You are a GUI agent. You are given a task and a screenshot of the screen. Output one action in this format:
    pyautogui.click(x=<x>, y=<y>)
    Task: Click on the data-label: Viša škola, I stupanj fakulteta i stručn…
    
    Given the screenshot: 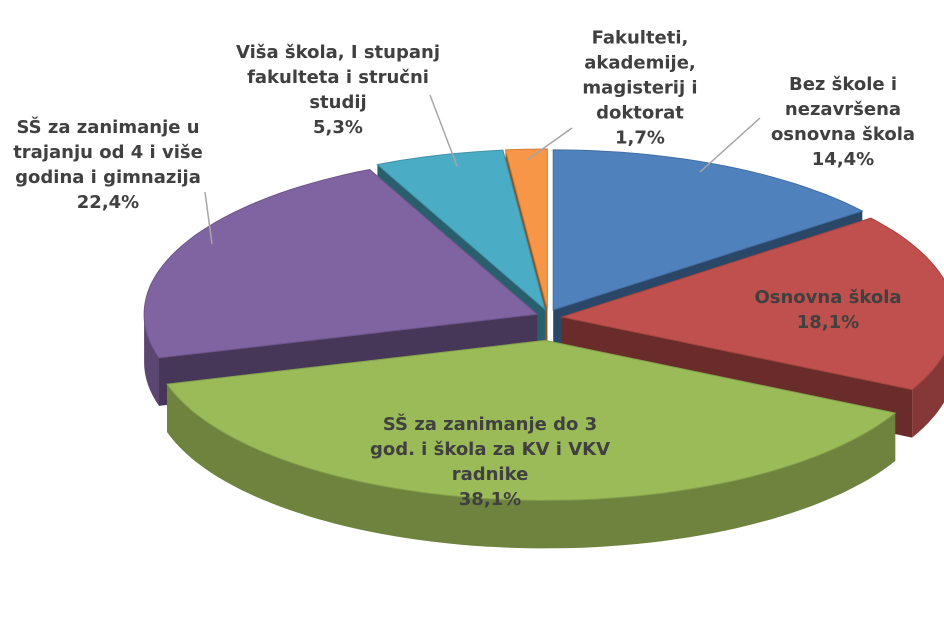 What is the action you would take?
    pyautogui.click(x=338, y=90)
    